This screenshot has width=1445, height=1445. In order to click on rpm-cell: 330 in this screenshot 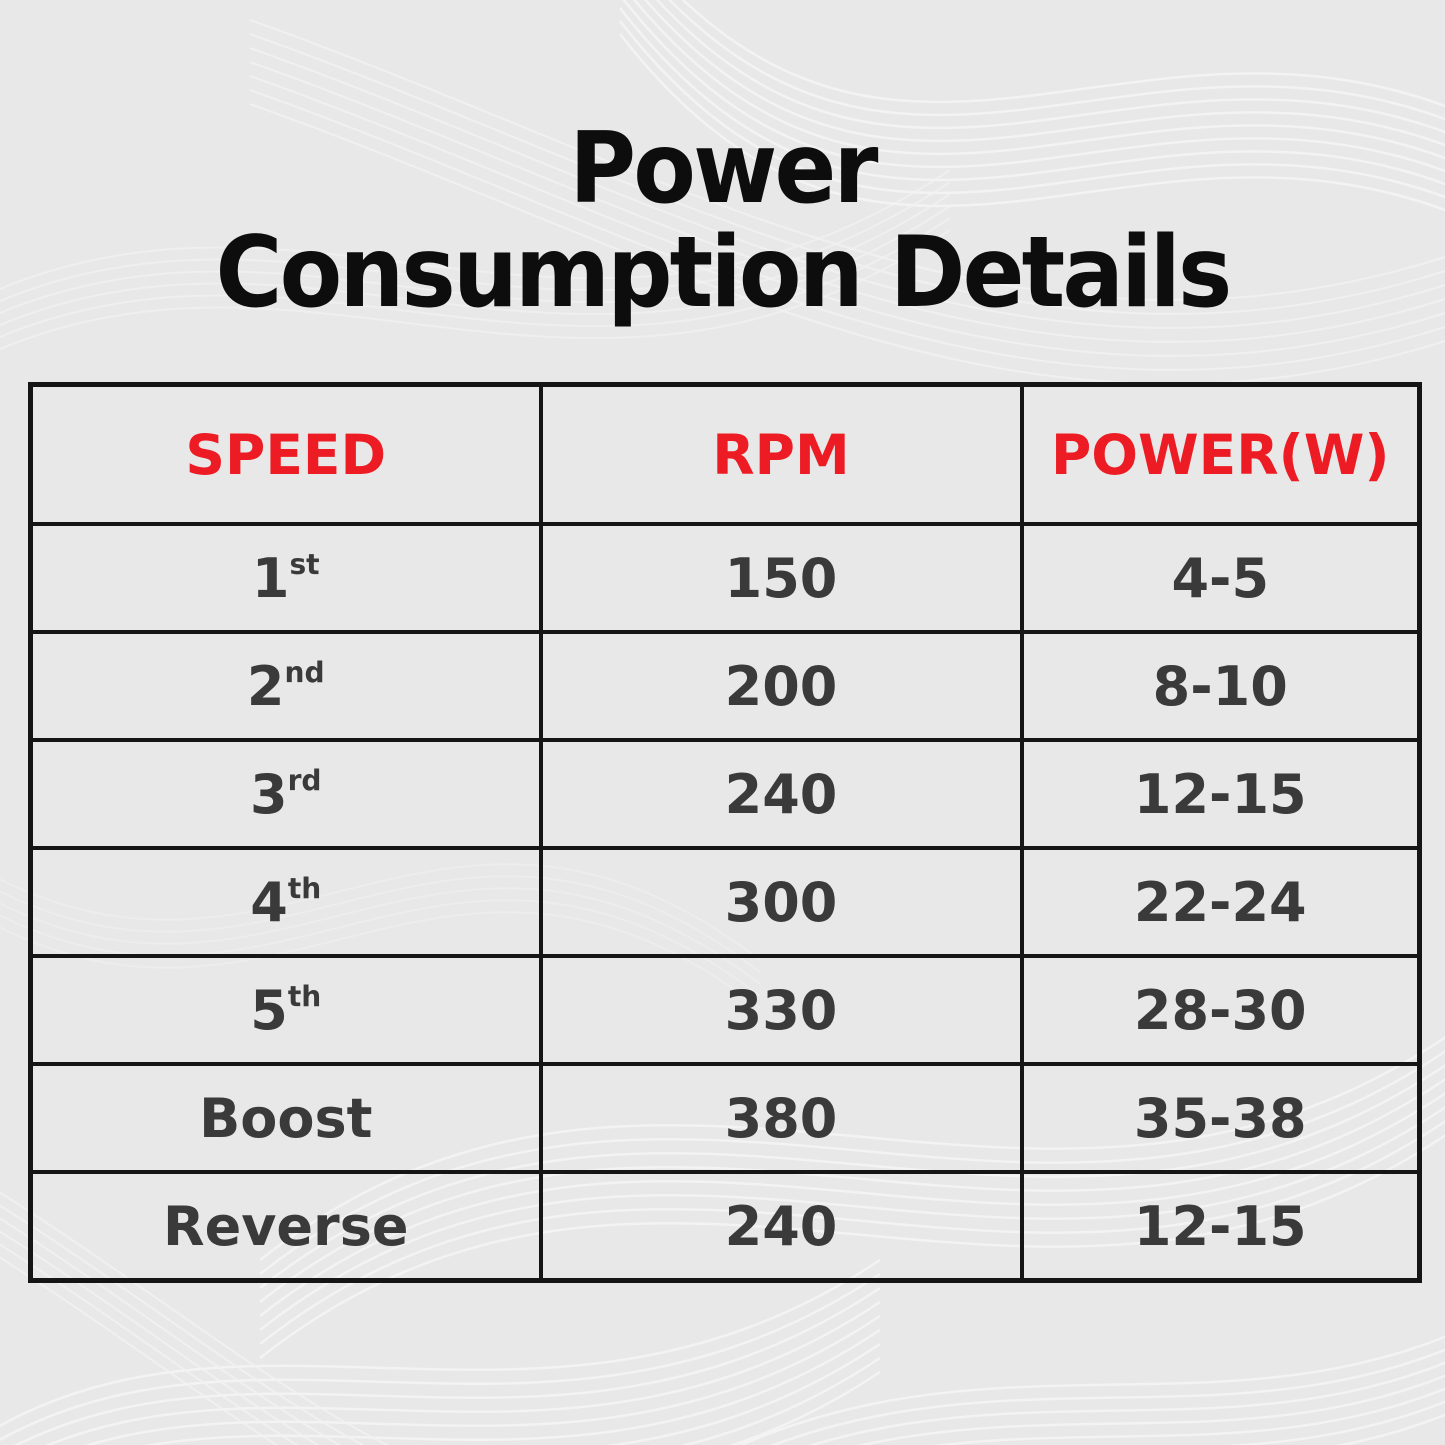, I will do `click(781, 1010)`.